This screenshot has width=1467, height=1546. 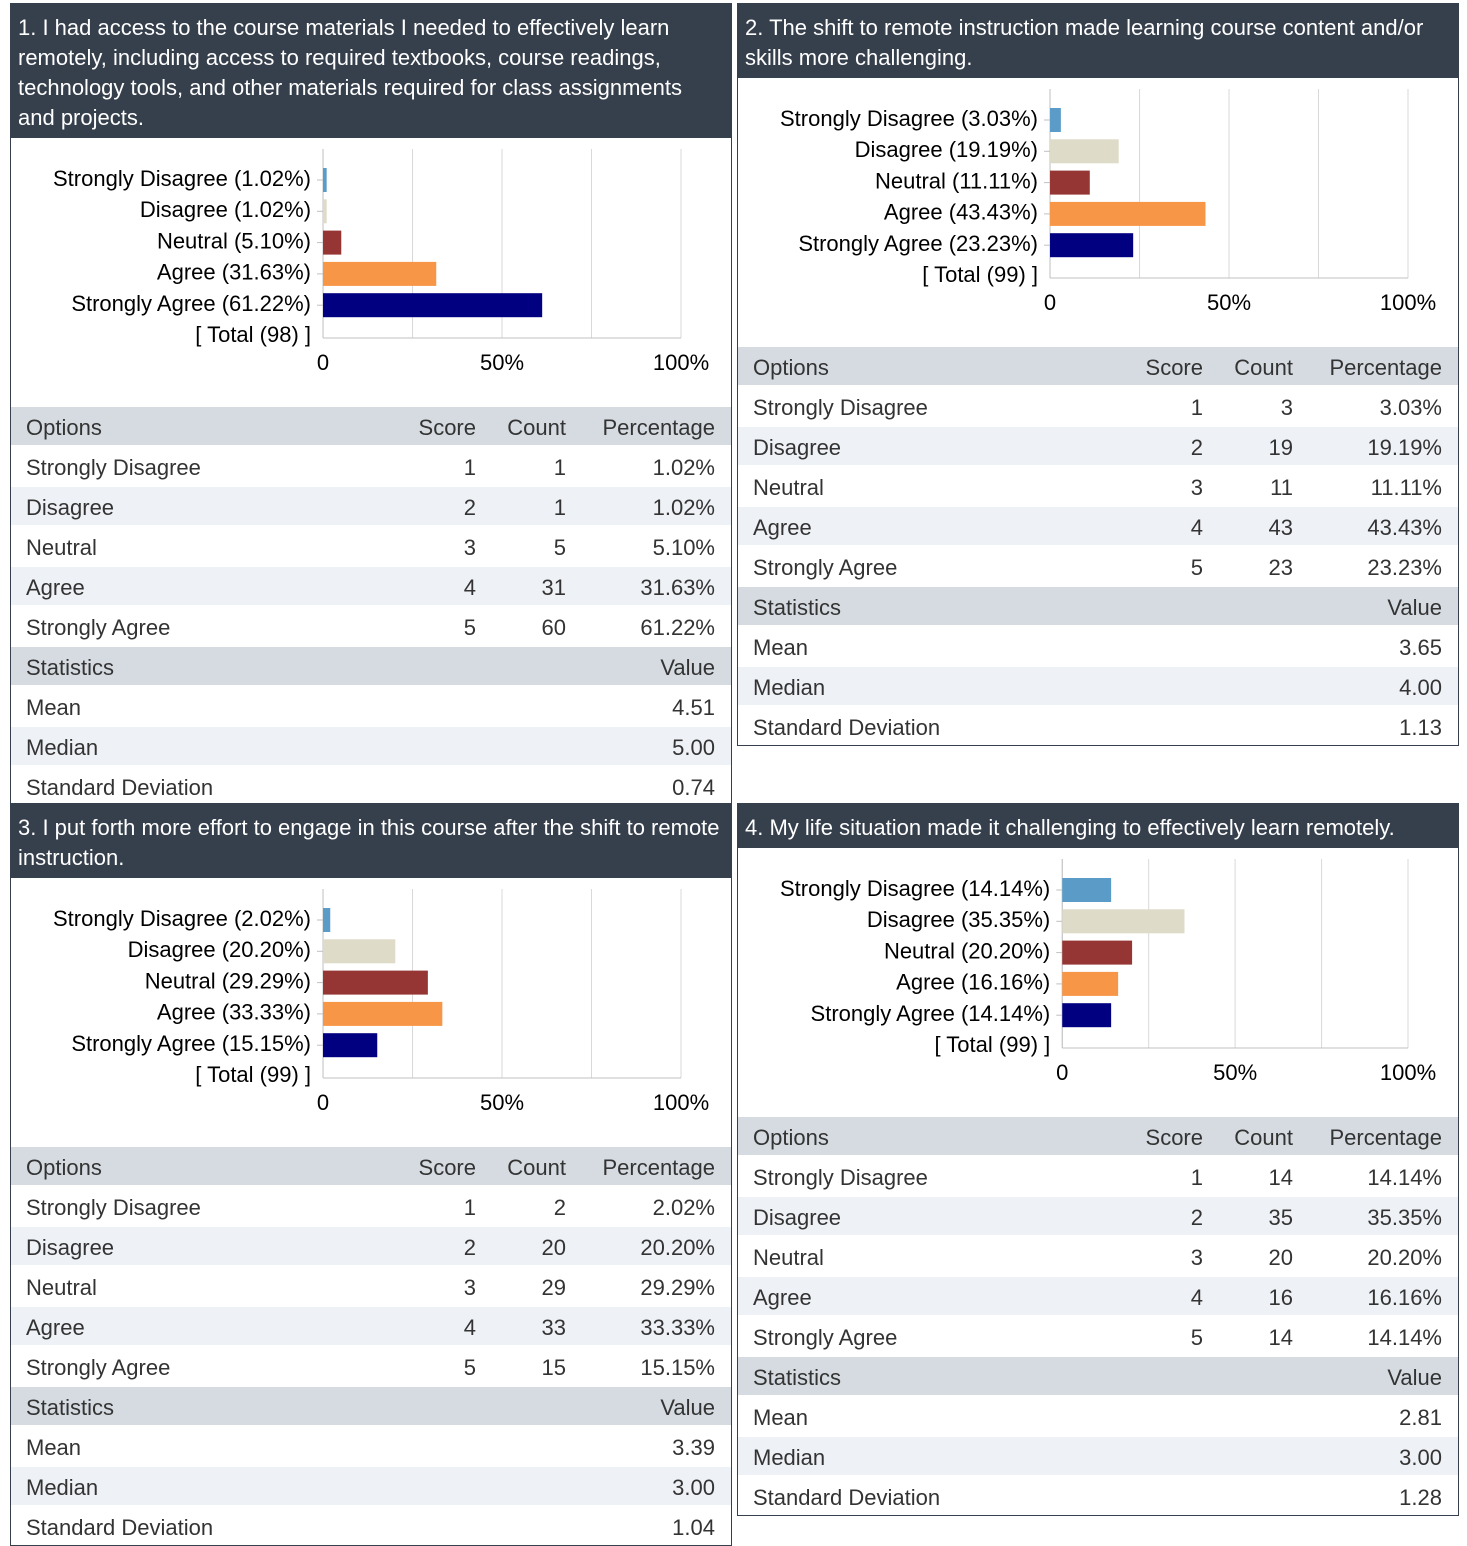 I want to click on category-label: Agree (43.43%), so click(x=961, y=212).